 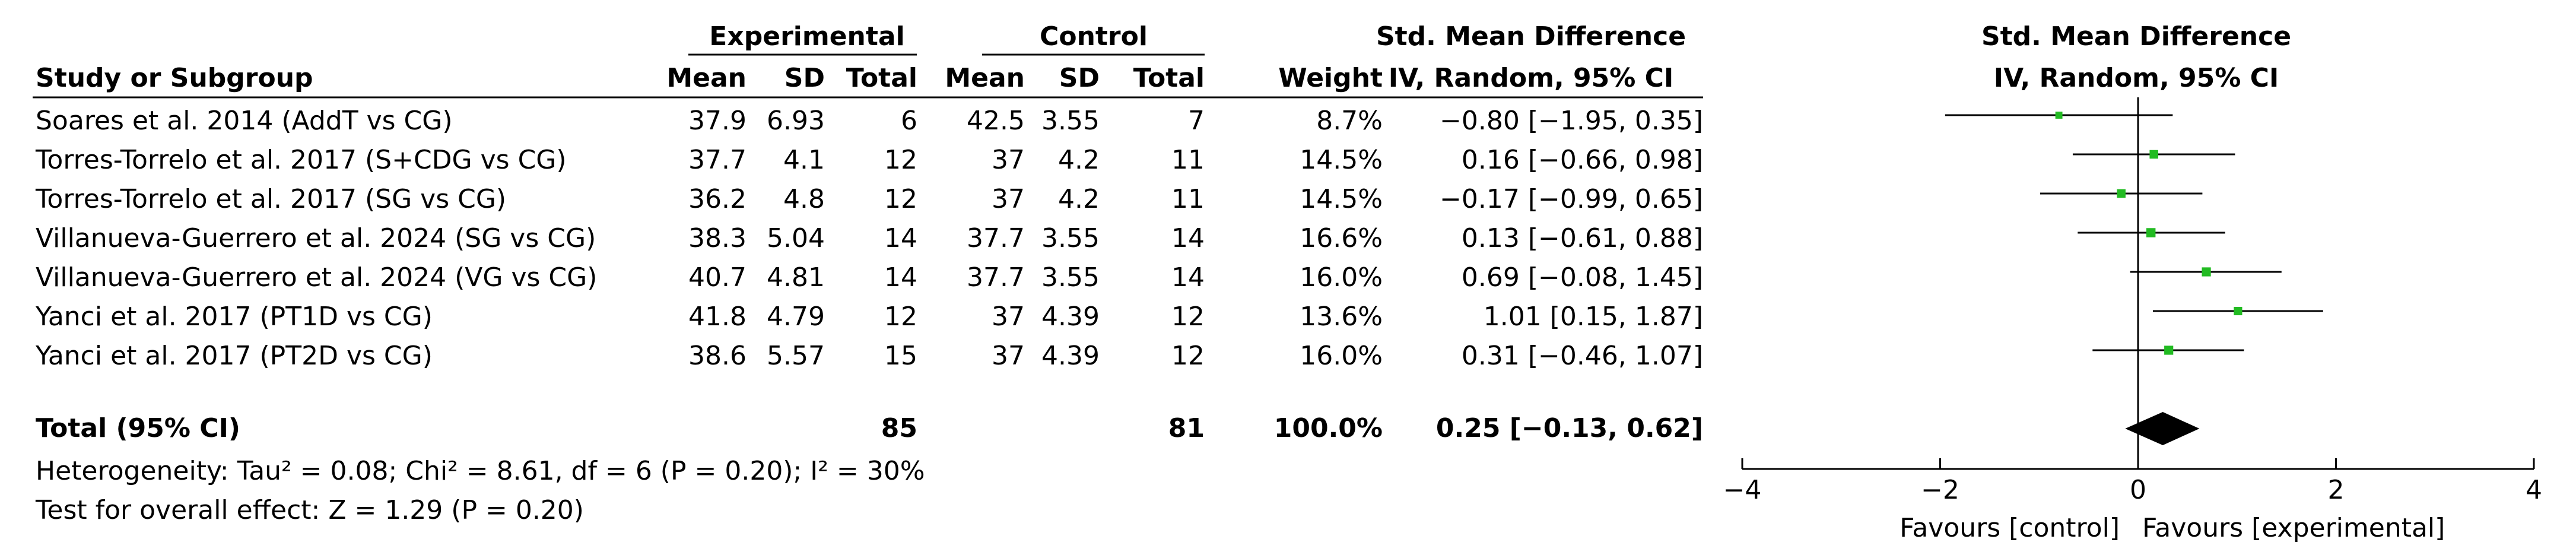 I want to click on weight-value: 14.5%, so click(x=1341, y=160).